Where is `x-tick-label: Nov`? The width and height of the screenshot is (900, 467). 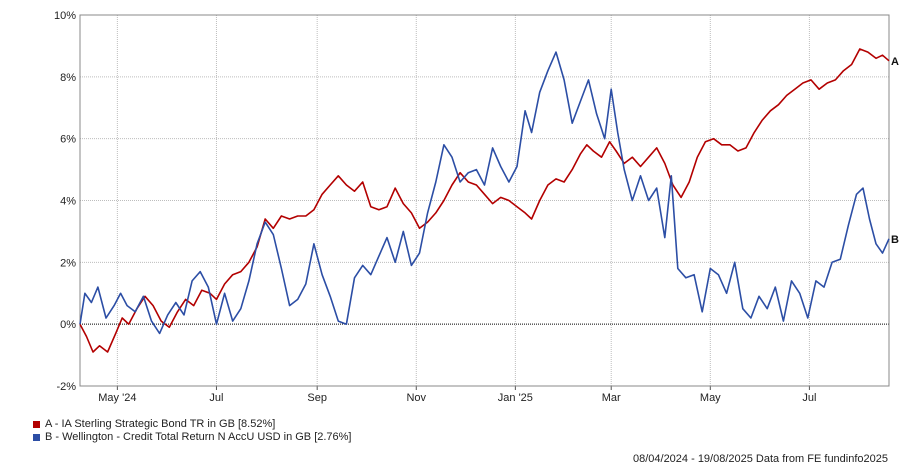 x-tick-label: Nov is located at coordinates (416, 398).